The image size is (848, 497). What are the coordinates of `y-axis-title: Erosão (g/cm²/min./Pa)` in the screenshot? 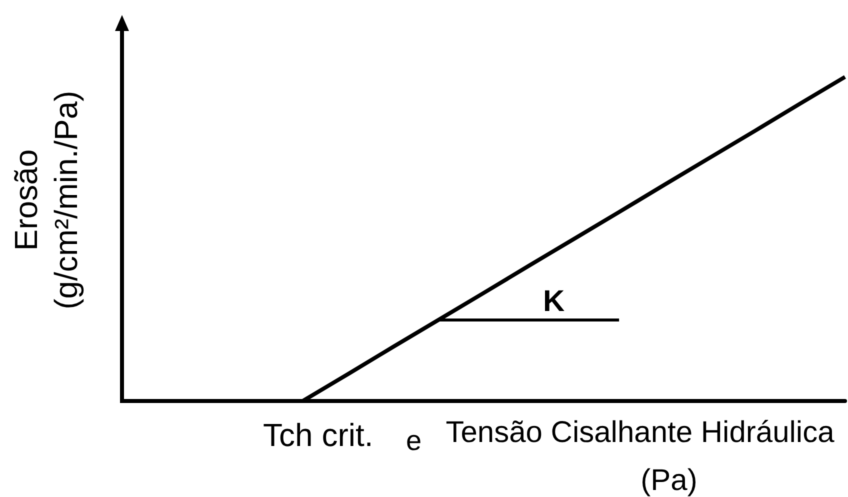 It's located at (46, 201).